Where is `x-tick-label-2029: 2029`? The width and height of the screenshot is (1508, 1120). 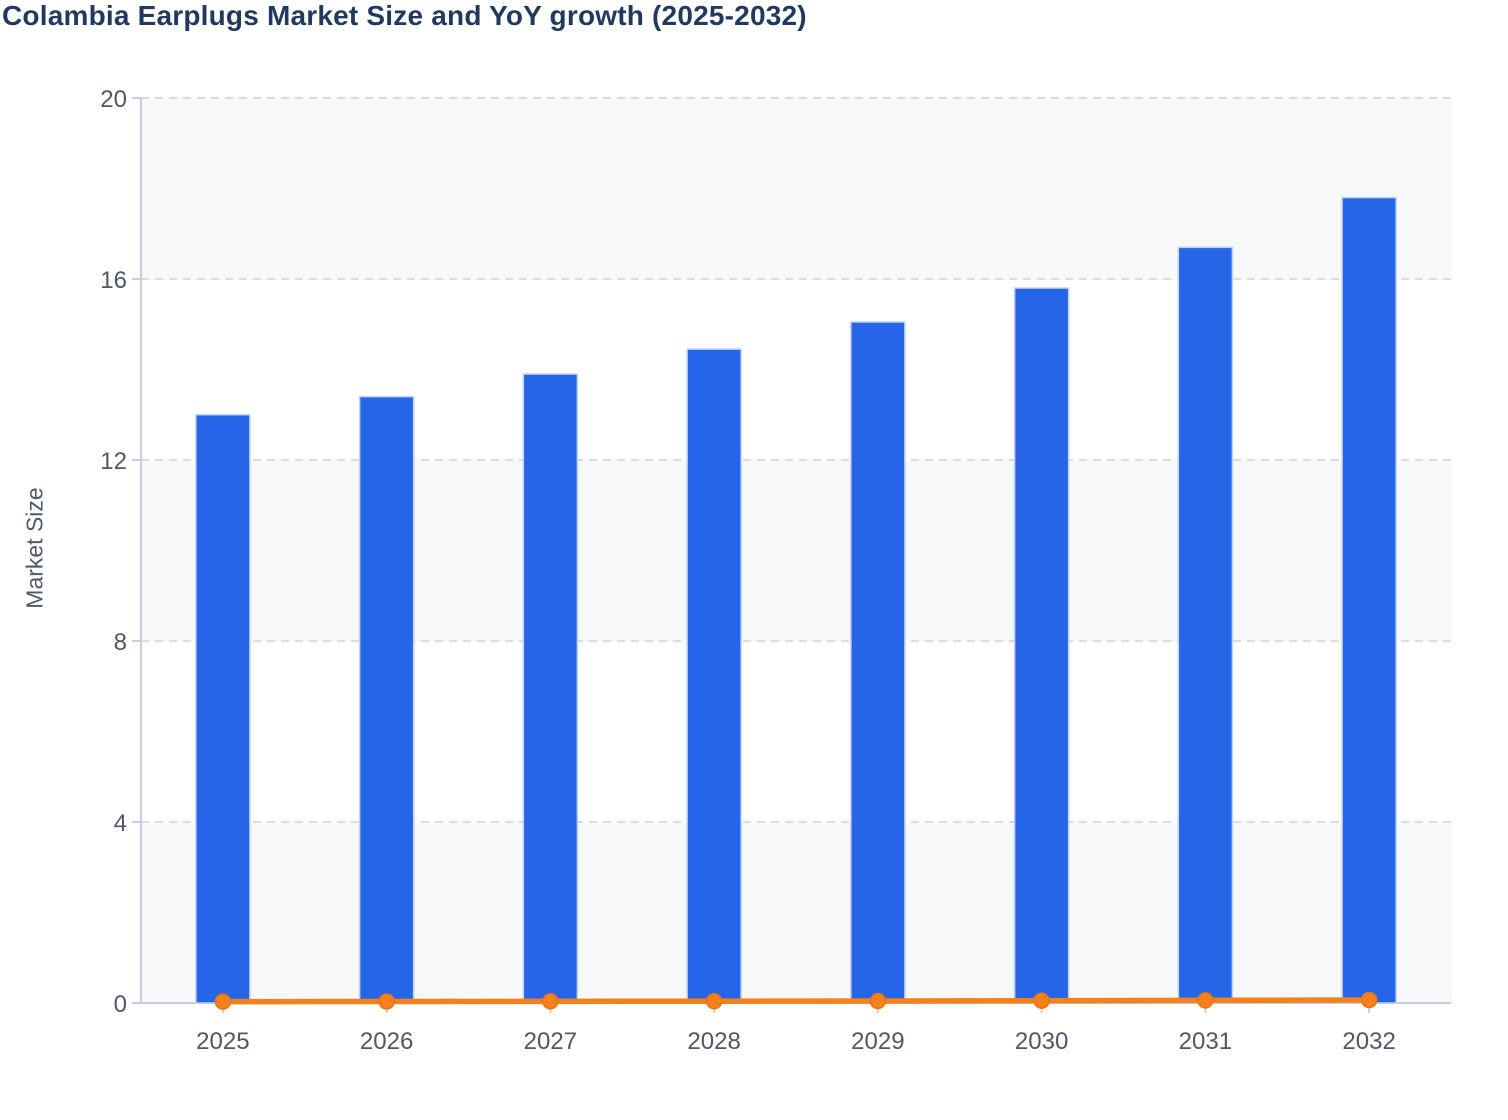
x-tick-label-2029: 2029 is located at coordinates (877, 1041).